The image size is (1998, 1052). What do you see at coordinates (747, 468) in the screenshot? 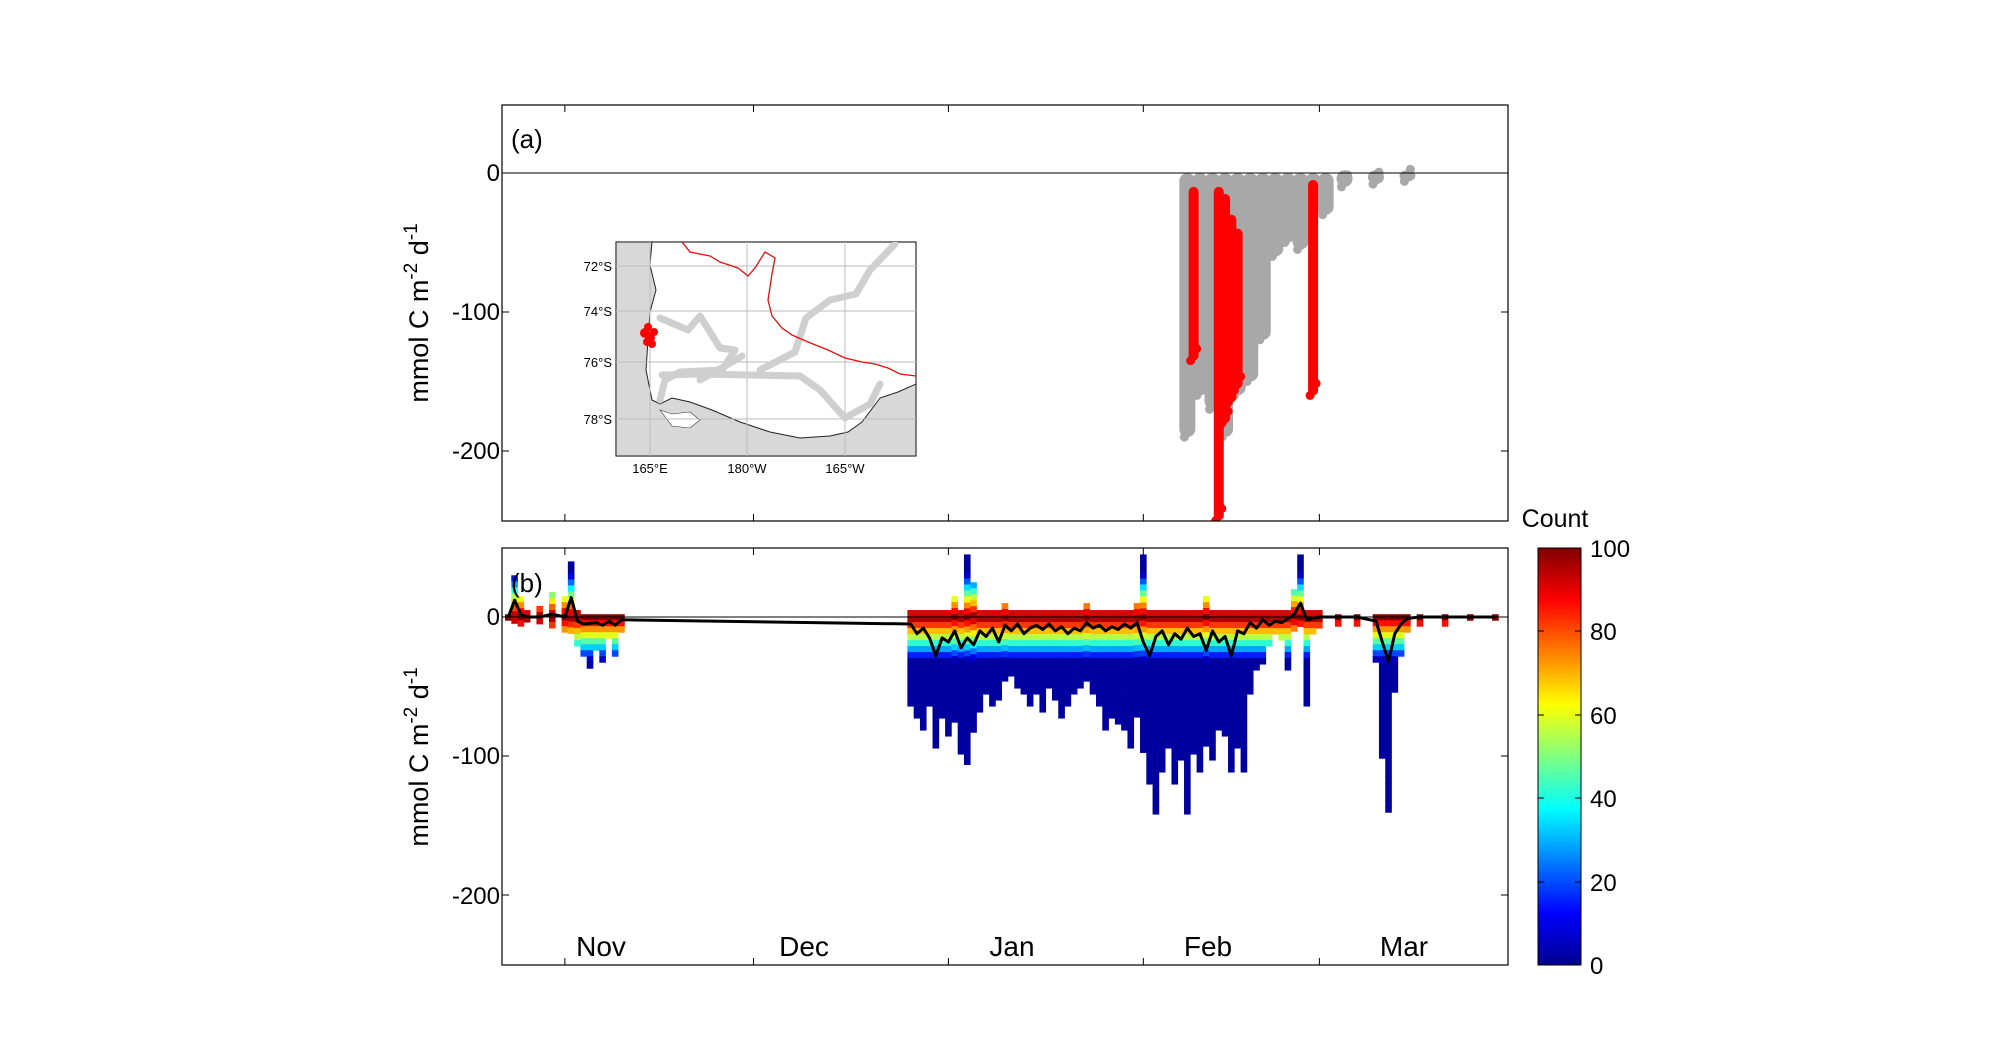
I see `inset-lon-180w: 180°W` at bounding box center [747, 468].